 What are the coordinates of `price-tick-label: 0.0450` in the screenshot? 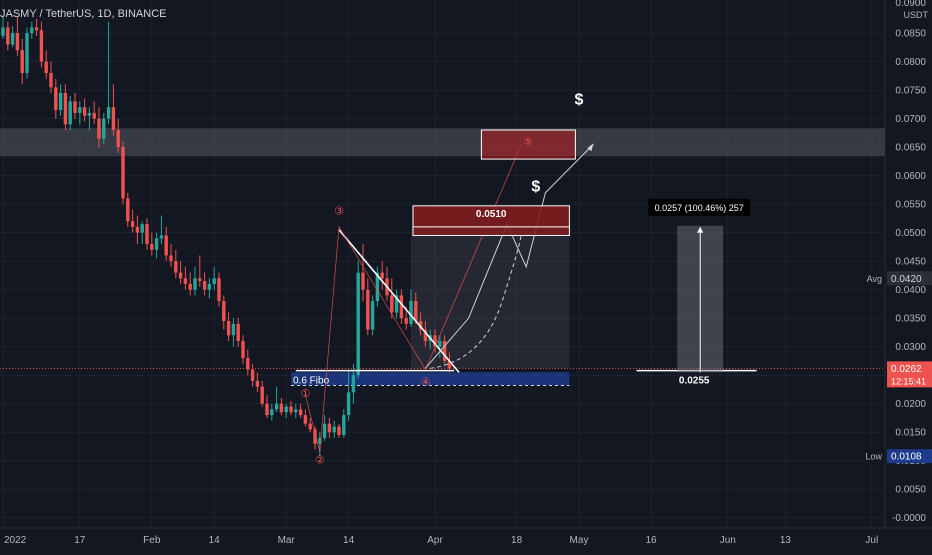 It's located at (910, 262).